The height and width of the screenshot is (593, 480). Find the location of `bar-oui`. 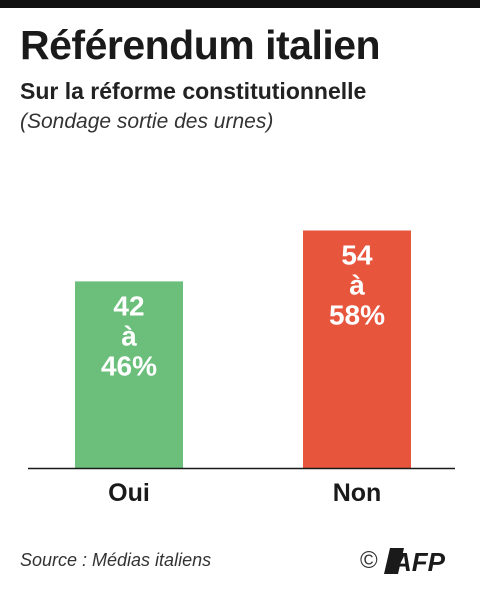

bar-oui is located at coordinates (129, 374).